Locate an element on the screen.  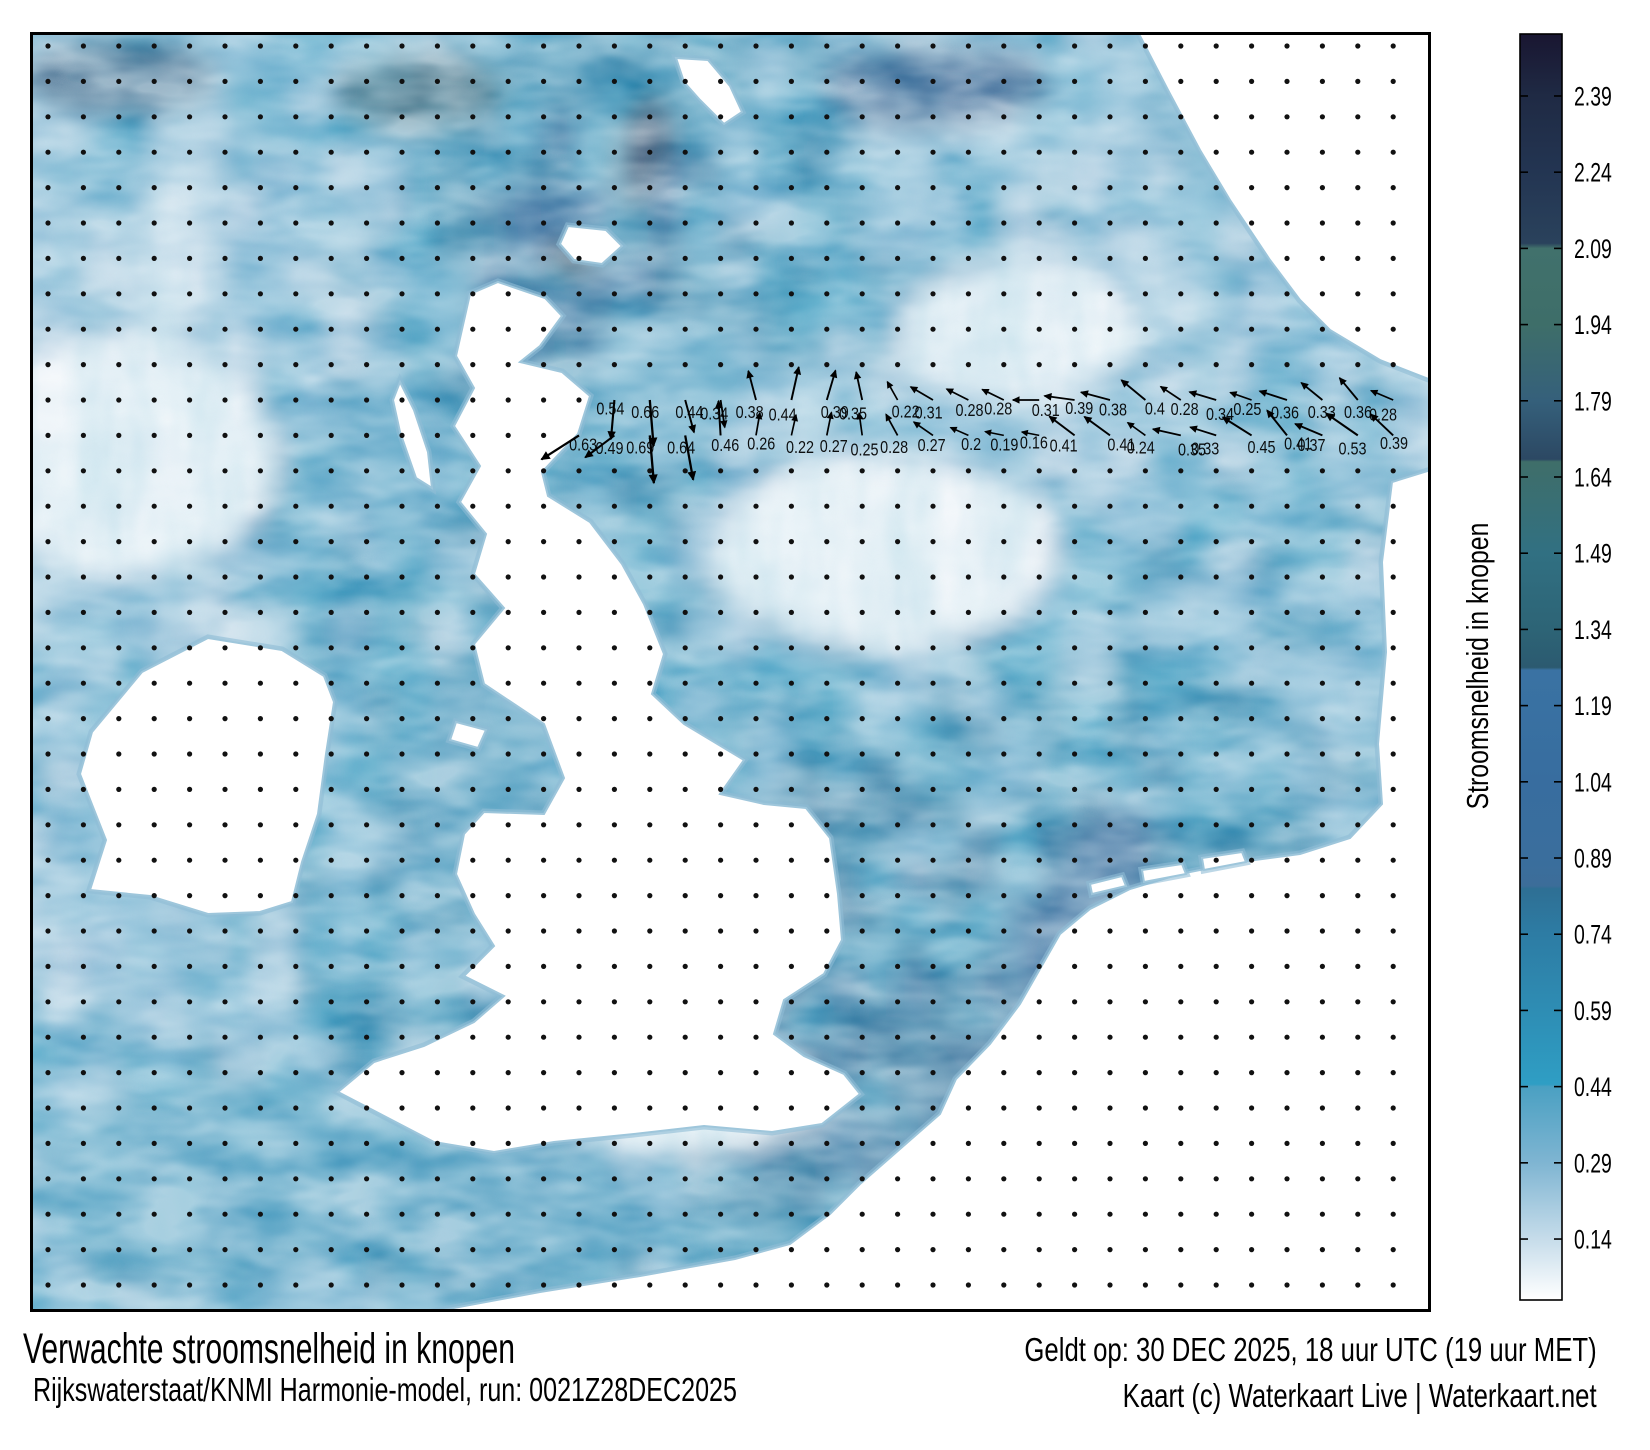
svg-text: 1.19 is located at coordinates (1593, 706).